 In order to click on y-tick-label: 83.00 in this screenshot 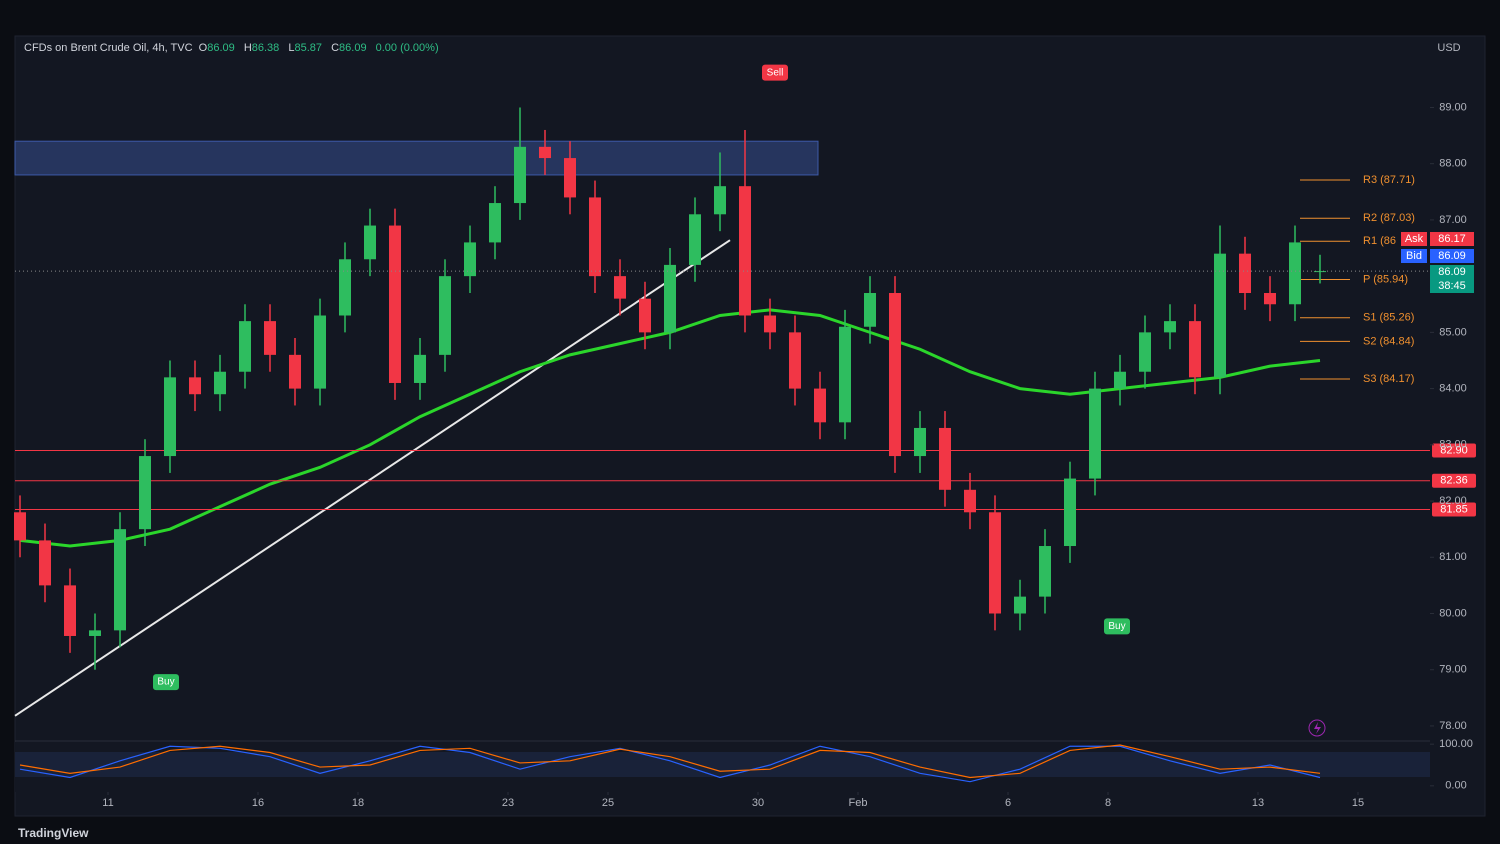, I will do `click(1453, 445)`.